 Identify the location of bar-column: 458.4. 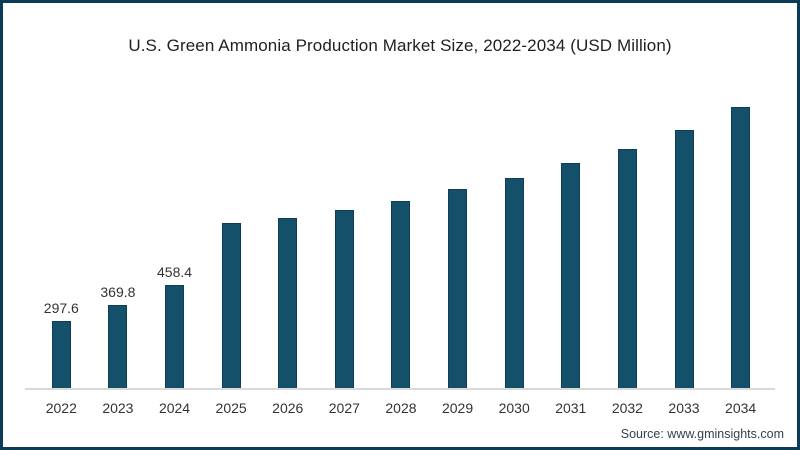
(174, 326).